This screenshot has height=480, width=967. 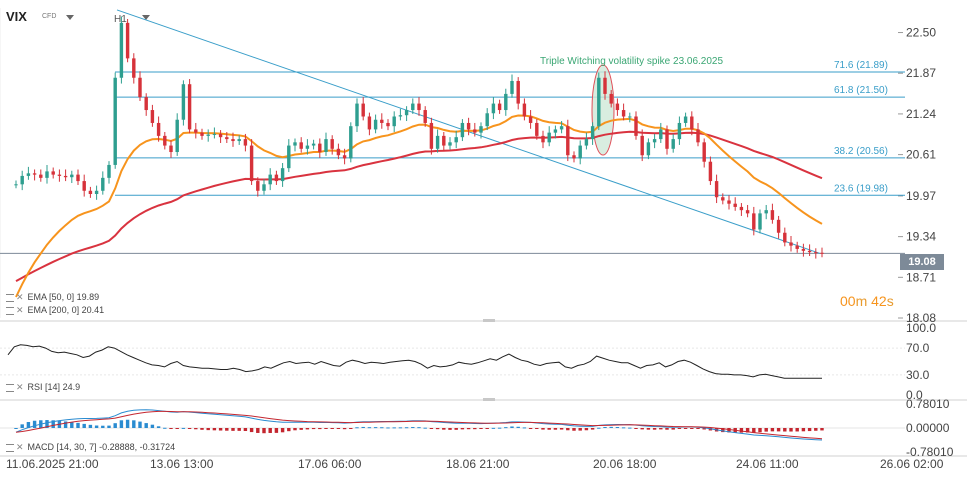 What do you see at coordinates (146, 17) in the screenshot?
I see `timeframe-dropdown-icon` at bounding box center [146, 17].